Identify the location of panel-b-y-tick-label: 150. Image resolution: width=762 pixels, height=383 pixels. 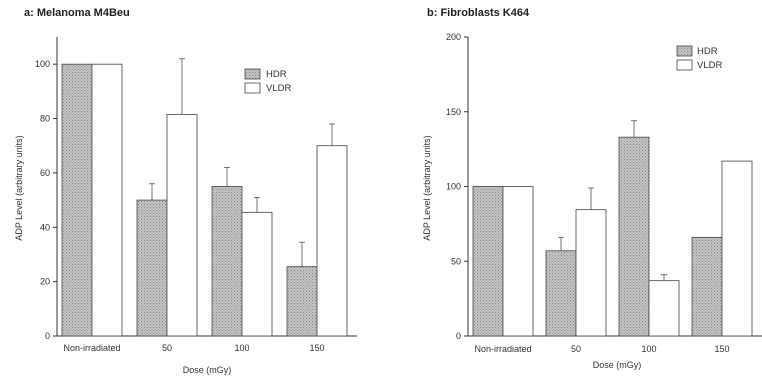
(453, 112).